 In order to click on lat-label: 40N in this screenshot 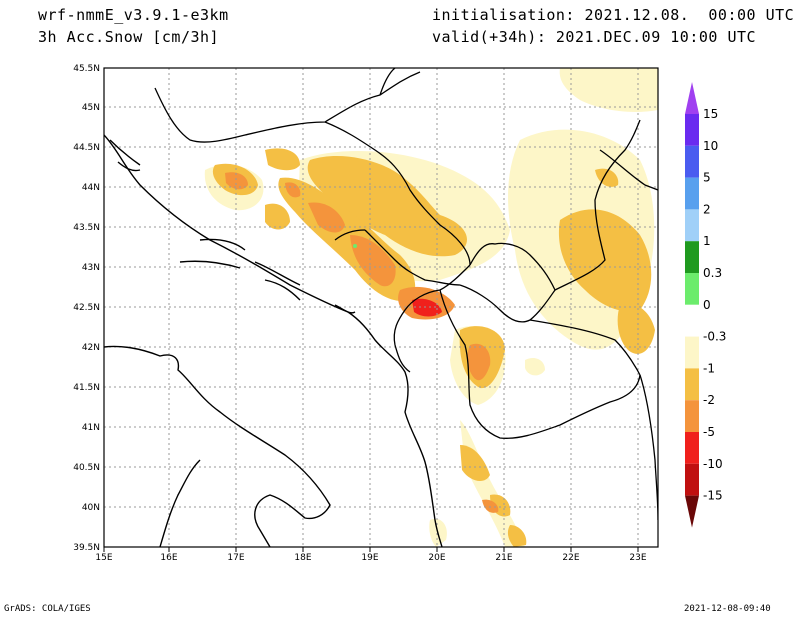, I will do `click(91, 508)`.